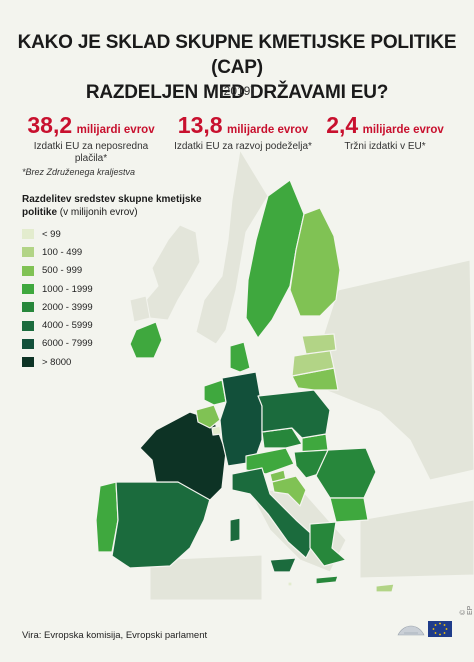 The width and height of the screenshot is (474, 662). I want to click on country-italy, so click(274, 513).